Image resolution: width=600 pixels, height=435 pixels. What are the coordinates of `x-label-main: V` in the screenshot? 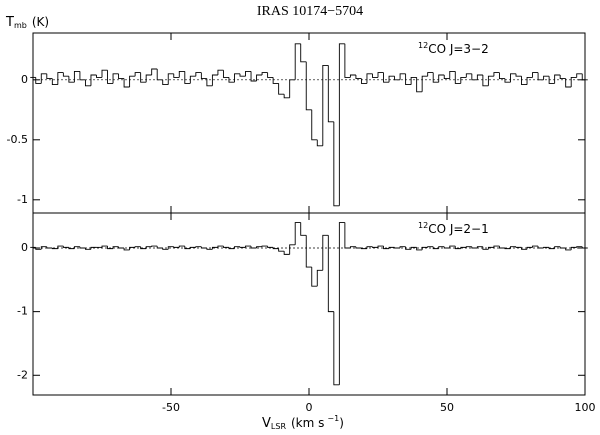 It's located at (266, 423).